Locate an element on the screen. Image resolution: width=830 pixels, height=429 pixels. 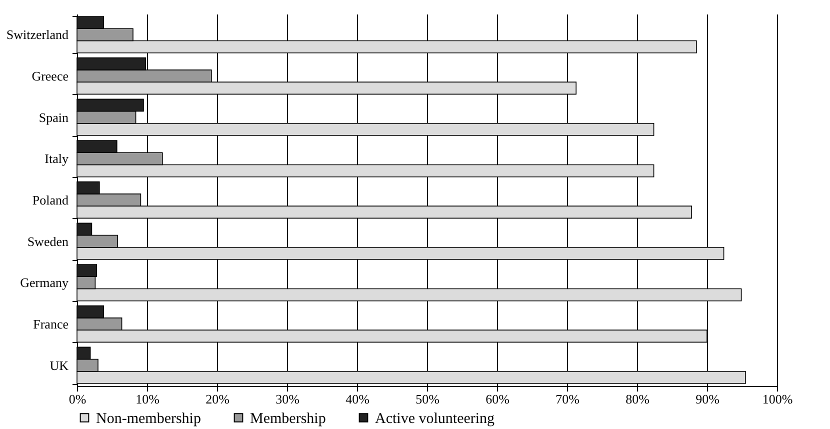
x-tick-label: 10% is located at coordinates (148, 399).